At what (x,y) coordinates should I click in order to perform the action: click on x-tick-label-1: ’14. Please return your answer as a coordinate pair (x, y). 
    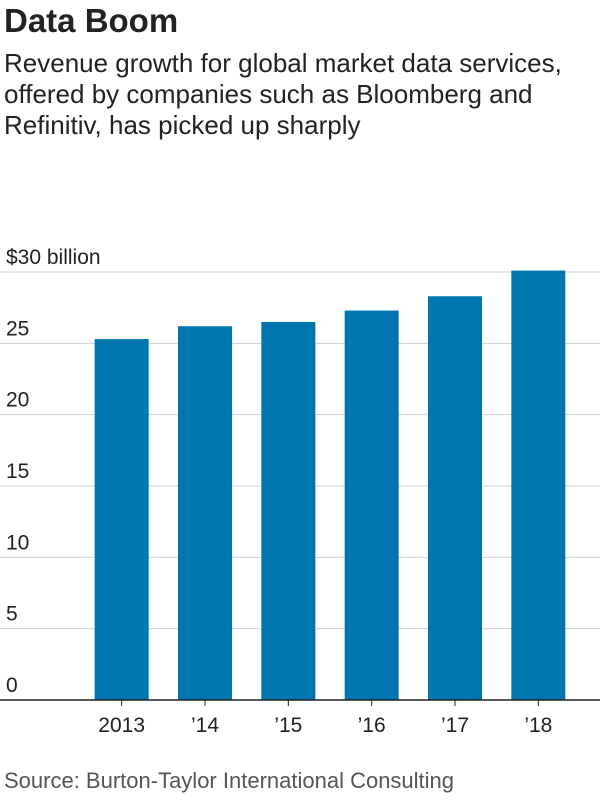
    Looking at the image, I should click on (205, 725).